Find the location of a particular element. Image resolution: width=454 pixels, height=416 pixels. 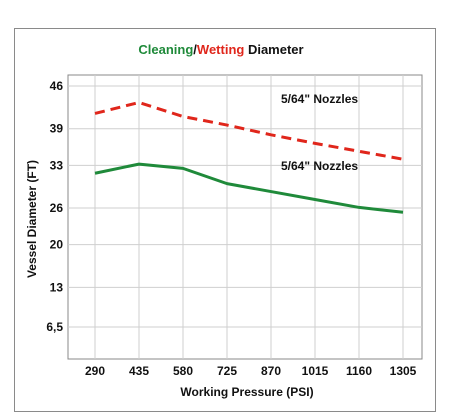

title-part-diameter: Diameter is located at coordinates (273, 49).